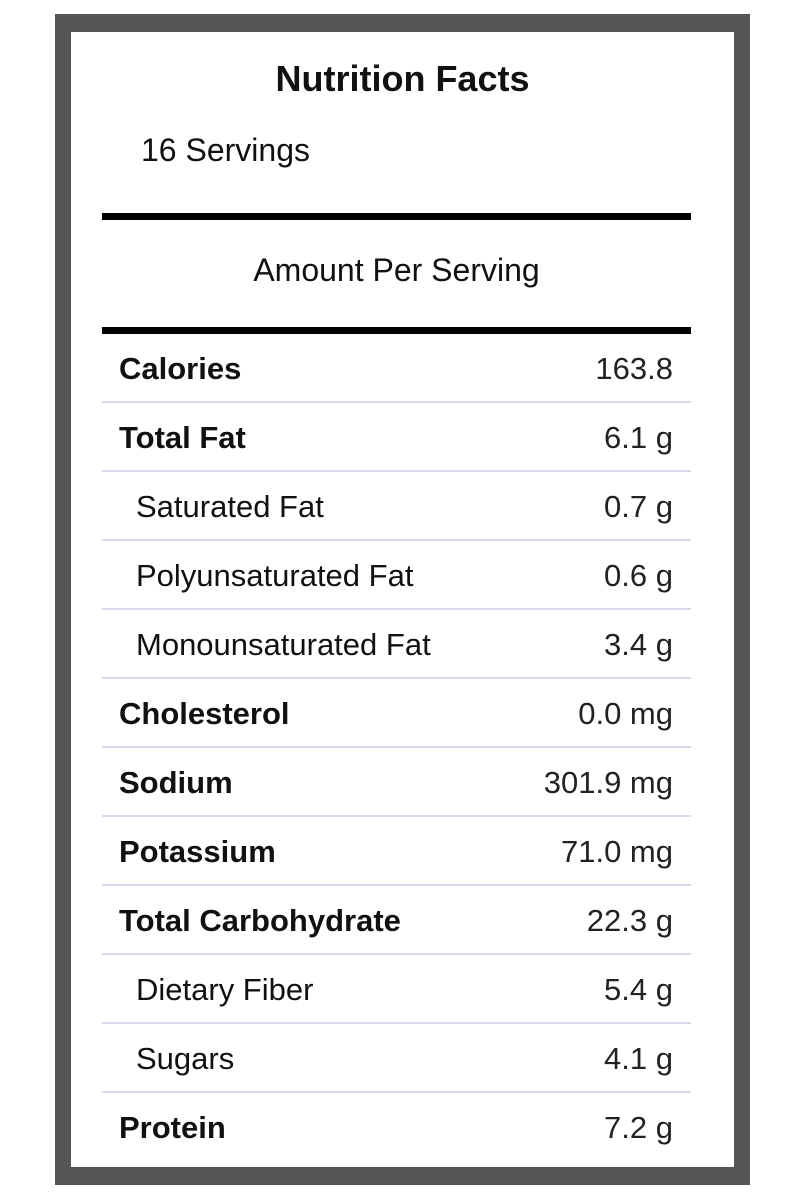 The height and width of the screenshot is (1200, 800). What do you see at coordinates (634, 368) in the screenshot?
I see `nutrient-value: 163.8` at bounding box center [634, 368].